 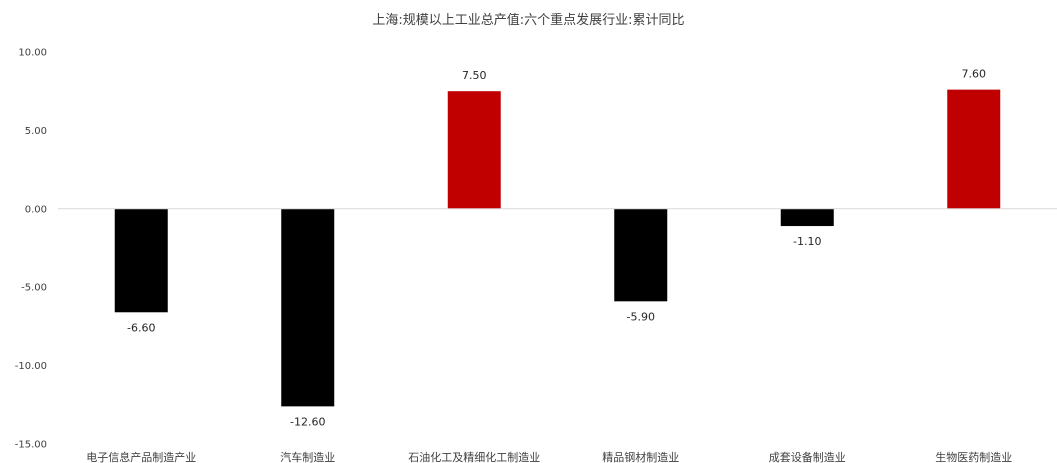 What do you see at coordinates (36, 131) in the screenshot?
I see `y-tick-label: 5.00` at bounding box center [36, 131].